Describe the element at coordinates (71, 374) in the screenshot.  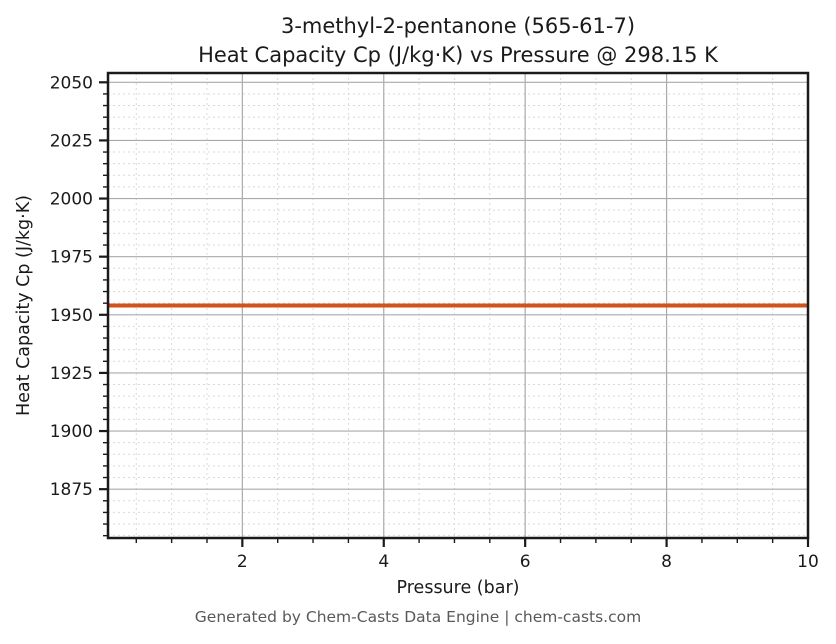
I see `y-tick-label: 1925` at that location.